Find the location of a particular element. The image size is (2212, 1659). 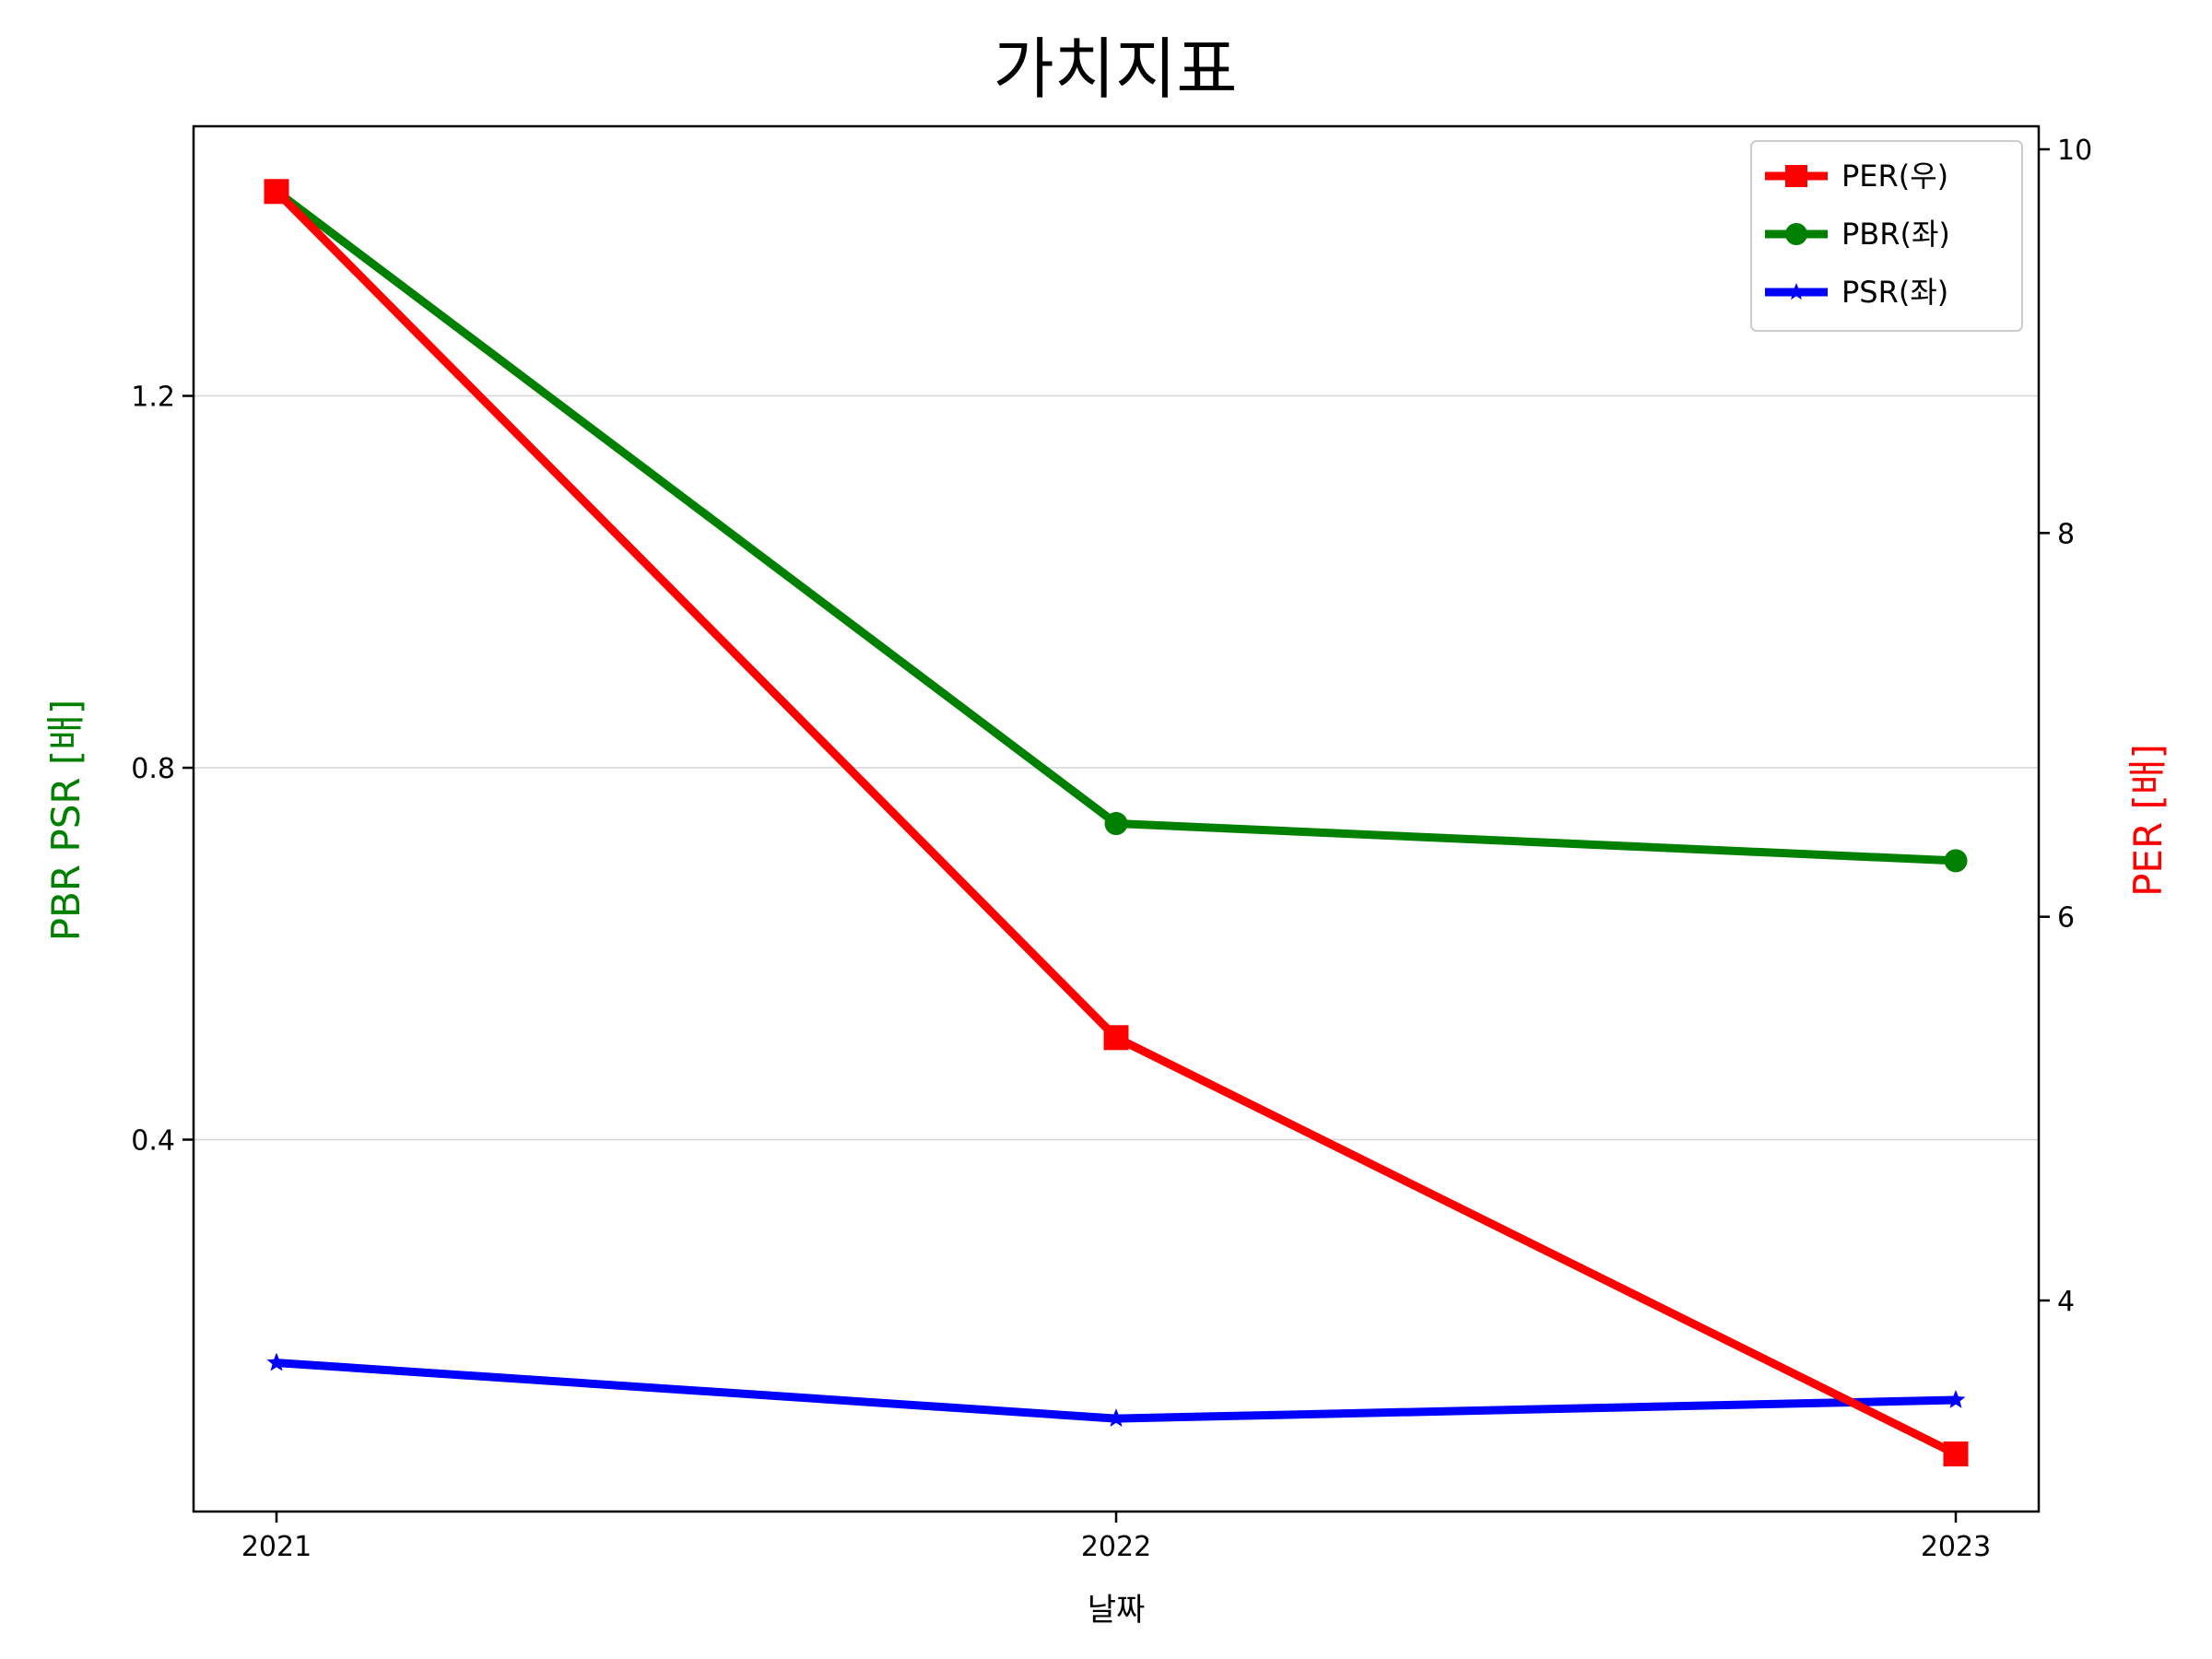

legend-label: PBR(좌) is located at coordinates (1895, 234).